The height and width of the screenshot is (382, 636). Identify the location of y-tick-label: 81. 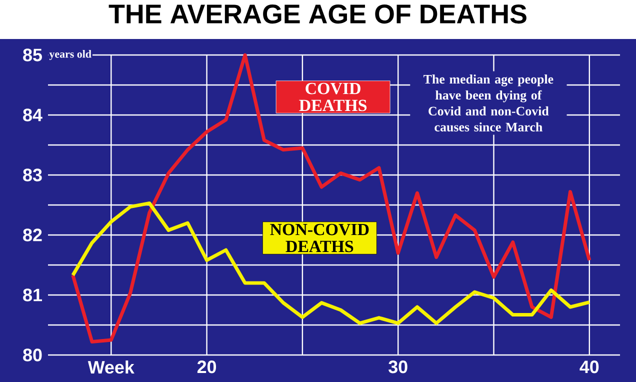
(32, 295).